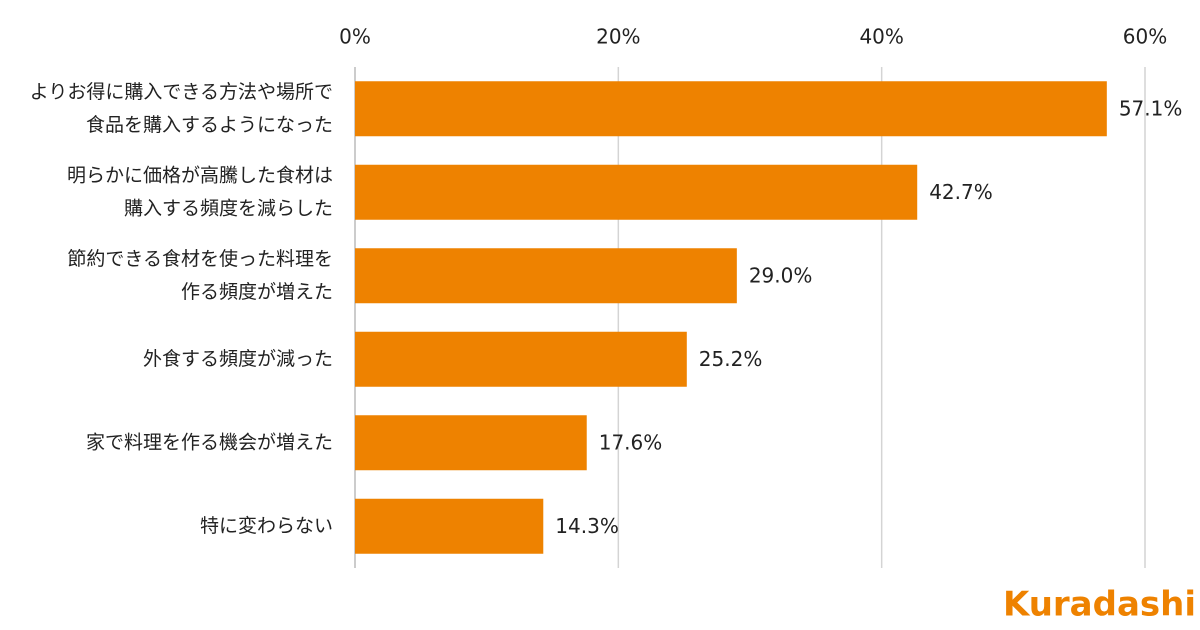  What do you see at coordinates (1145, 37) in the screenshot?
I see `x-tick-label: 60%` at bounding box center [1145, 37].